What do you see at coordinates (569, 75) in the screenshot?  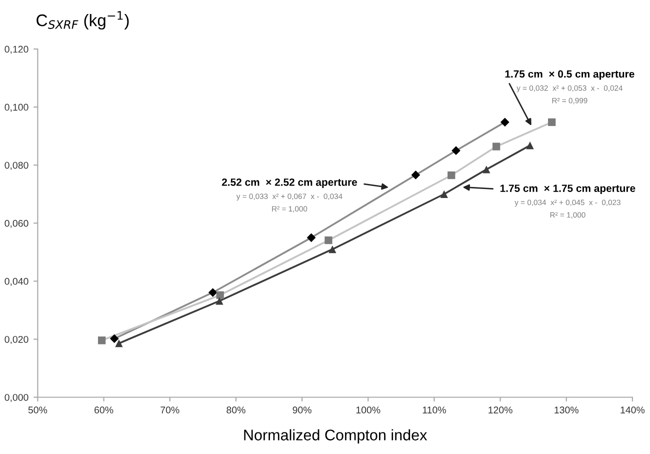 I see `annotation: 1.75 cm × 0.5 cm aperture` at bounding box center [569, 75].